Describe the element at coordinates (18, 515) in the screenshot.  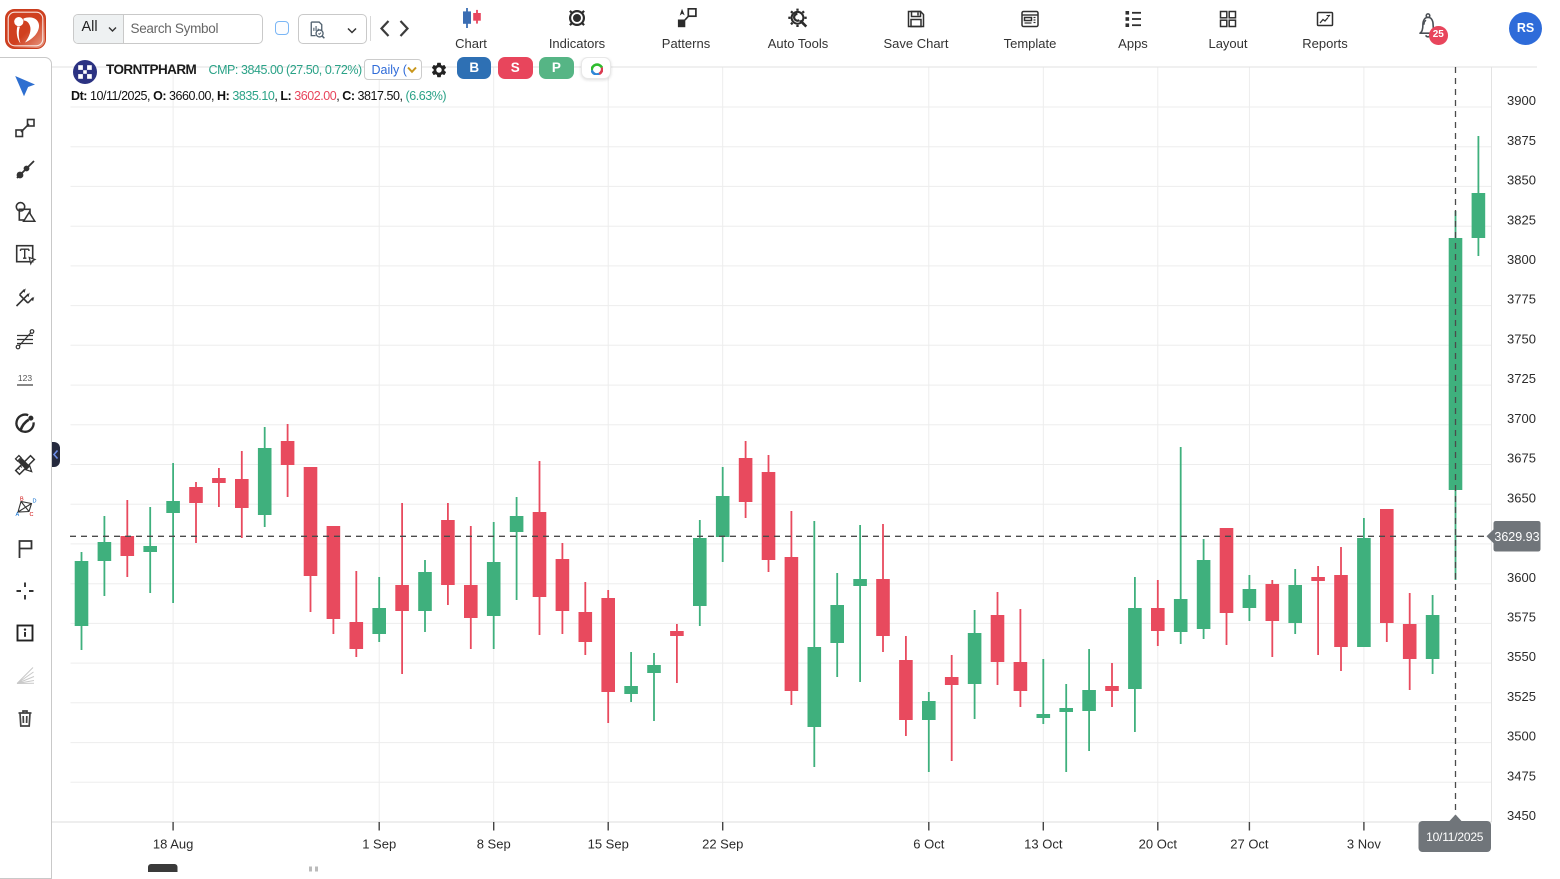
I see `svg-text: A` at that location.